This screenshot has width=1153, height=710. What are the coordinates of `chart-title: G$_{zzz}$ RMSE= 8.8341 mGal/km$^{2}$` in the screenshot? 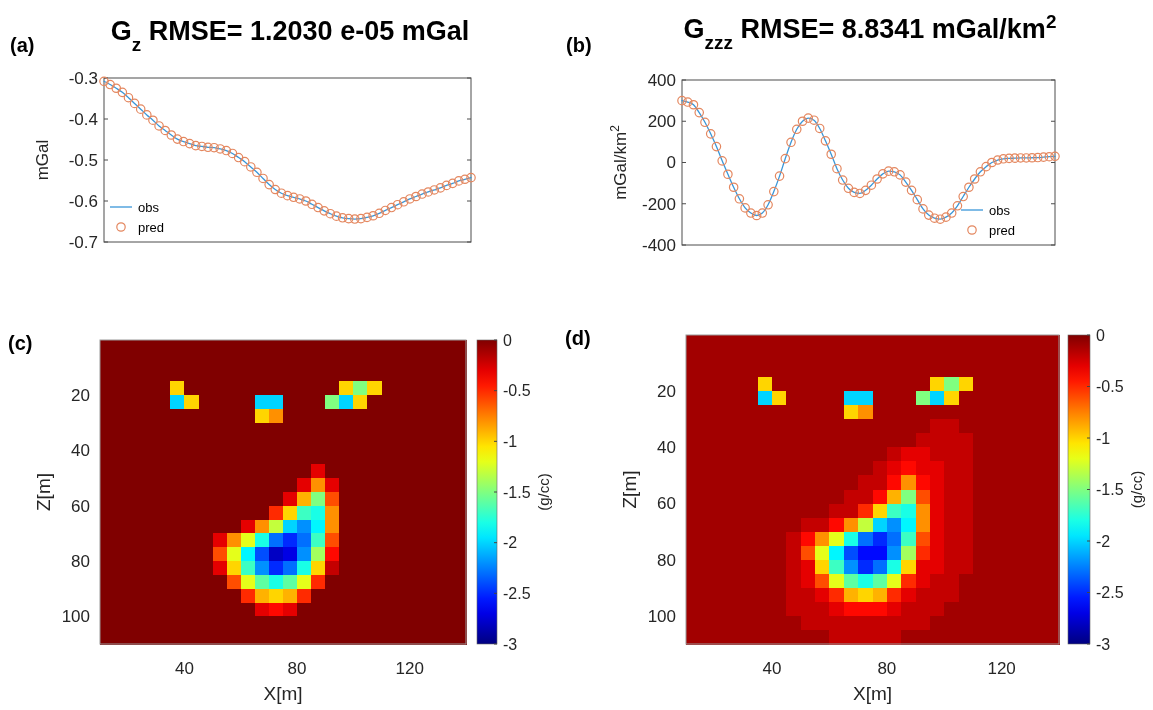 It's located at (870, 31).